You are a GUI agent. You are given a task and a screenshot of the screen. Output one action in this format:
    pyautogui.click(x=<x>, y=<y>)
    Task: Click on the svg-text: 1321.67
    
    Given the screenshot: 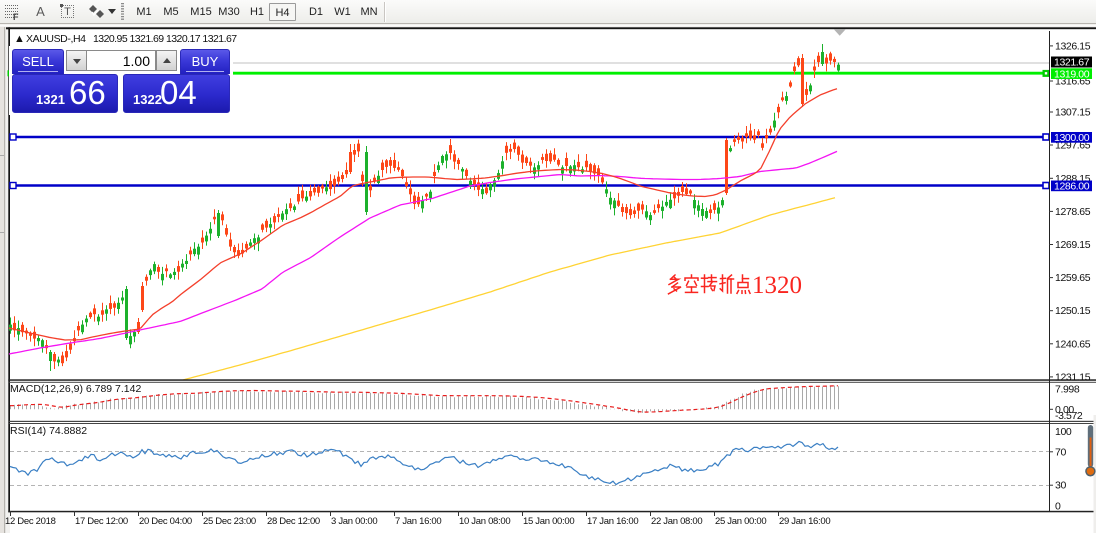 What is the action you would take?
    pyautogui.click(x=1072, y=63)
    